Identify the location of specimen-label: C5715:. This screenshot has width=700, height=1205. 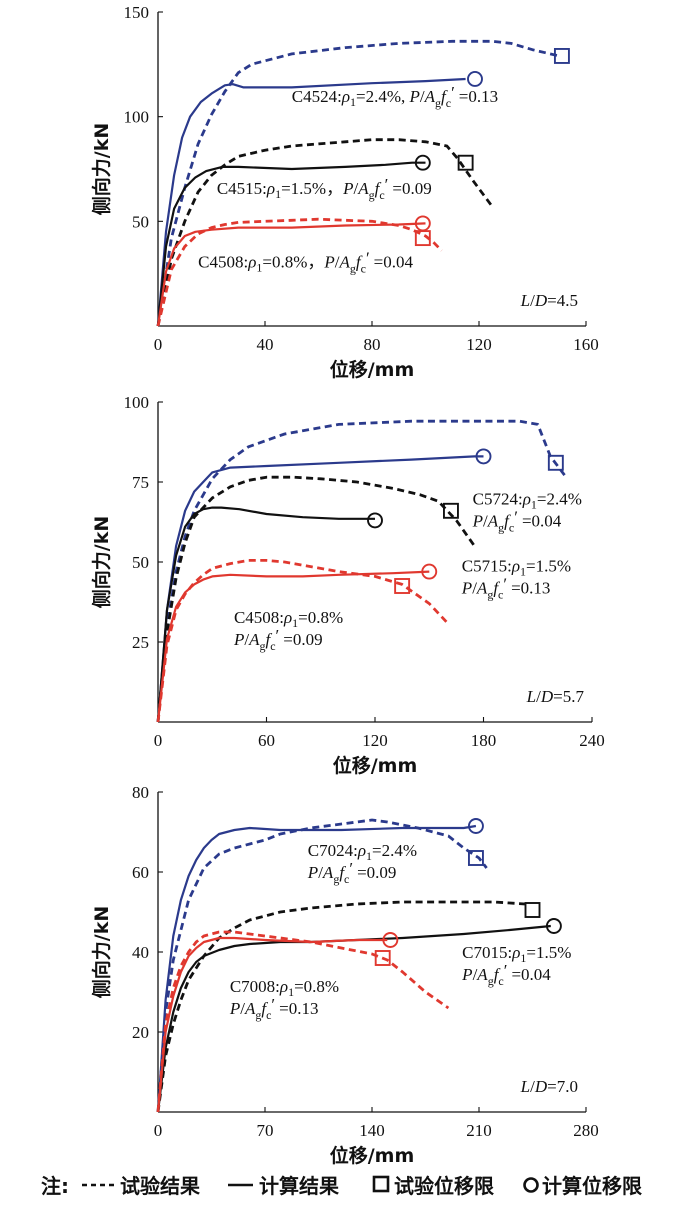
(487, 566).